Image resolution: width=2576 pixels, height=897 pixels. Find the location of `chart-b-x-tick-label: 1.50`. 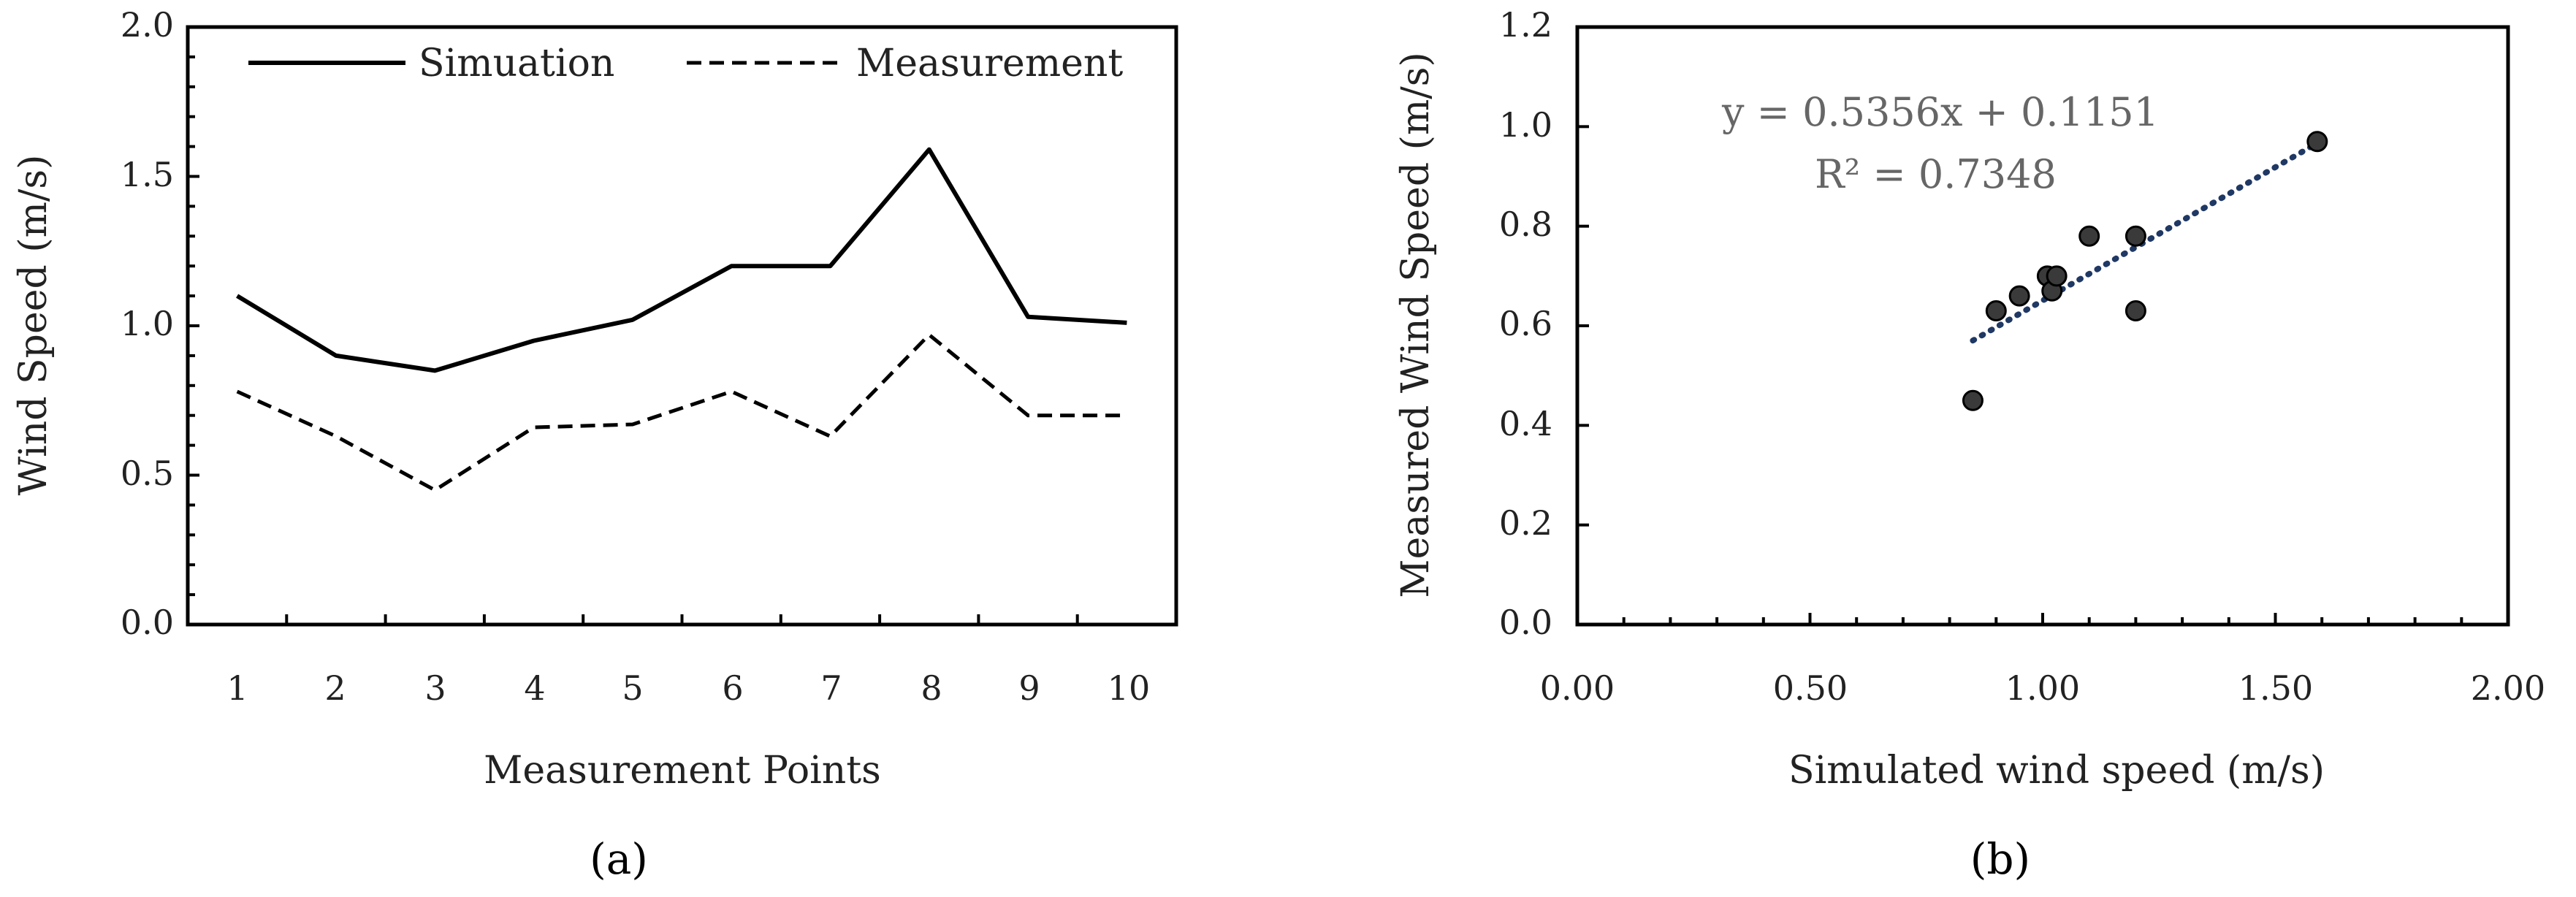

chart-b-x-tick-label: 1.50 is located at coordinates (2275, 688).